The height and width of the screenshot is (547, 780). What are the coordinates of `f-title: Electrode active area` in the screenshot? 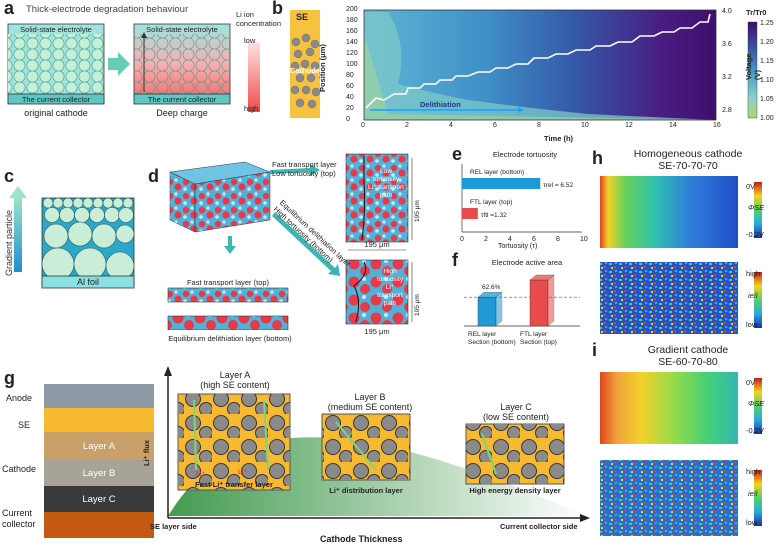 It's located at (527, 262).